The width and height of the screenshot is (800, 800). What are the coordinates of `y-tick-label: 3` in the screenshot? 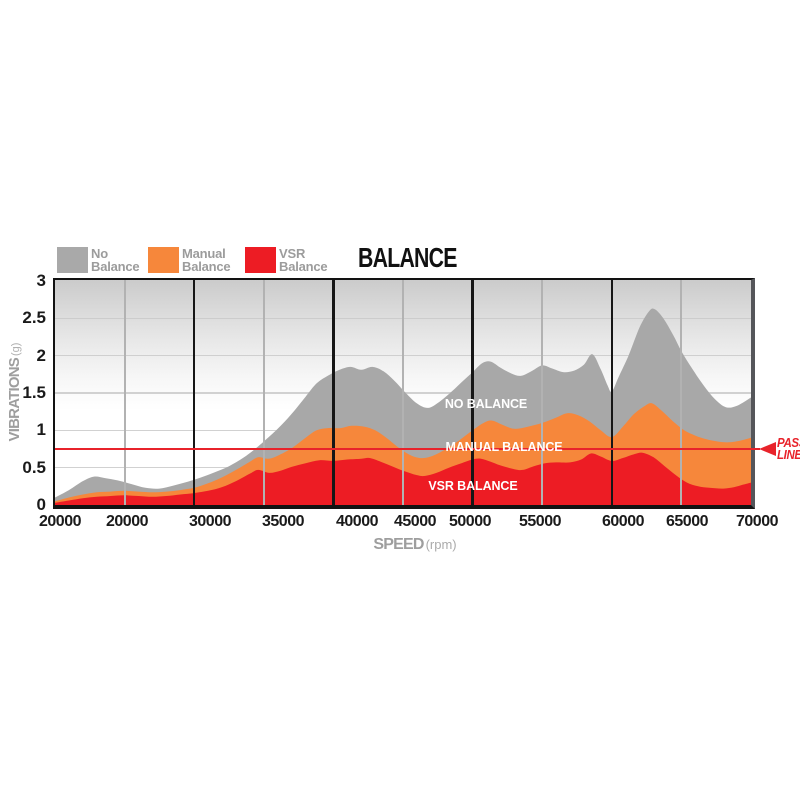 It's located at (41, 280).